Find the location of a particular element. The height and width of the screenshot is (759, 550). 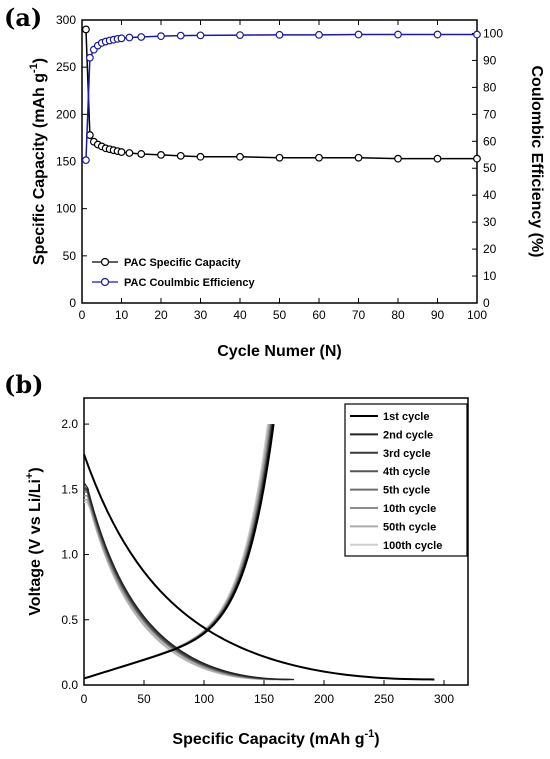

y2-tick-label-a: 10 is located at coordinates (490, 276).